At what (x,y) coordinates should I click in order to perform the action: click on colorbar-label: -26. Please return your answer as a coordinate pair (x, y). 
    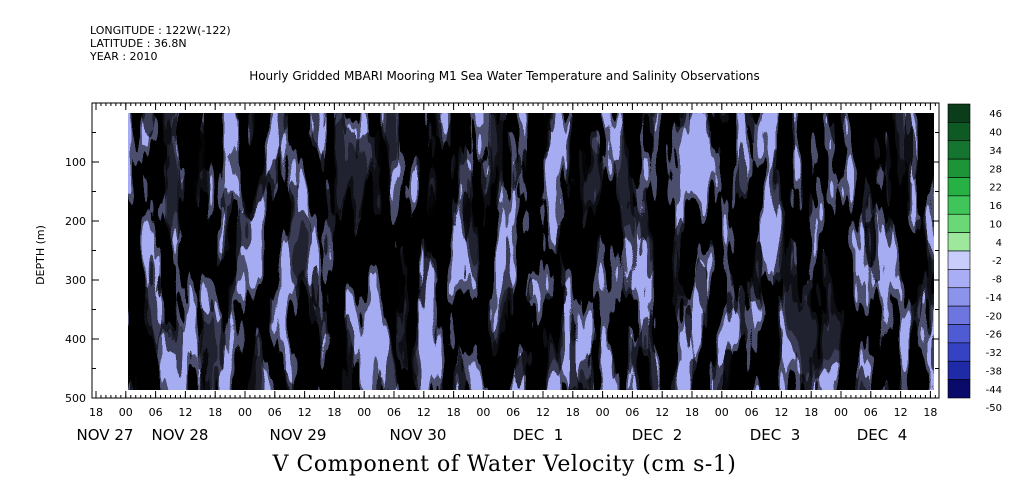
    Looking at the image, I should click on (994, 335).